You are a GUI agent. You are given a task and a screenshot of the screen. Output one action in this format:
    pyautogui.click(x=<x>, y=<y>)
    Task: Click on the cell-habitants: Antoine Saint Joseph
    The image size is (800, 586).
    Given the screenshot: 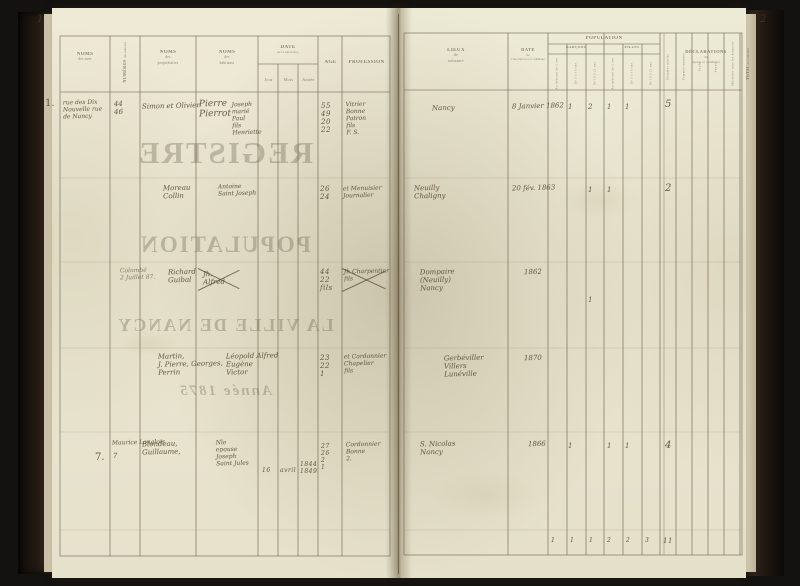 What is the action you would take?
    pyautogui.click(x=237, y=190)
    